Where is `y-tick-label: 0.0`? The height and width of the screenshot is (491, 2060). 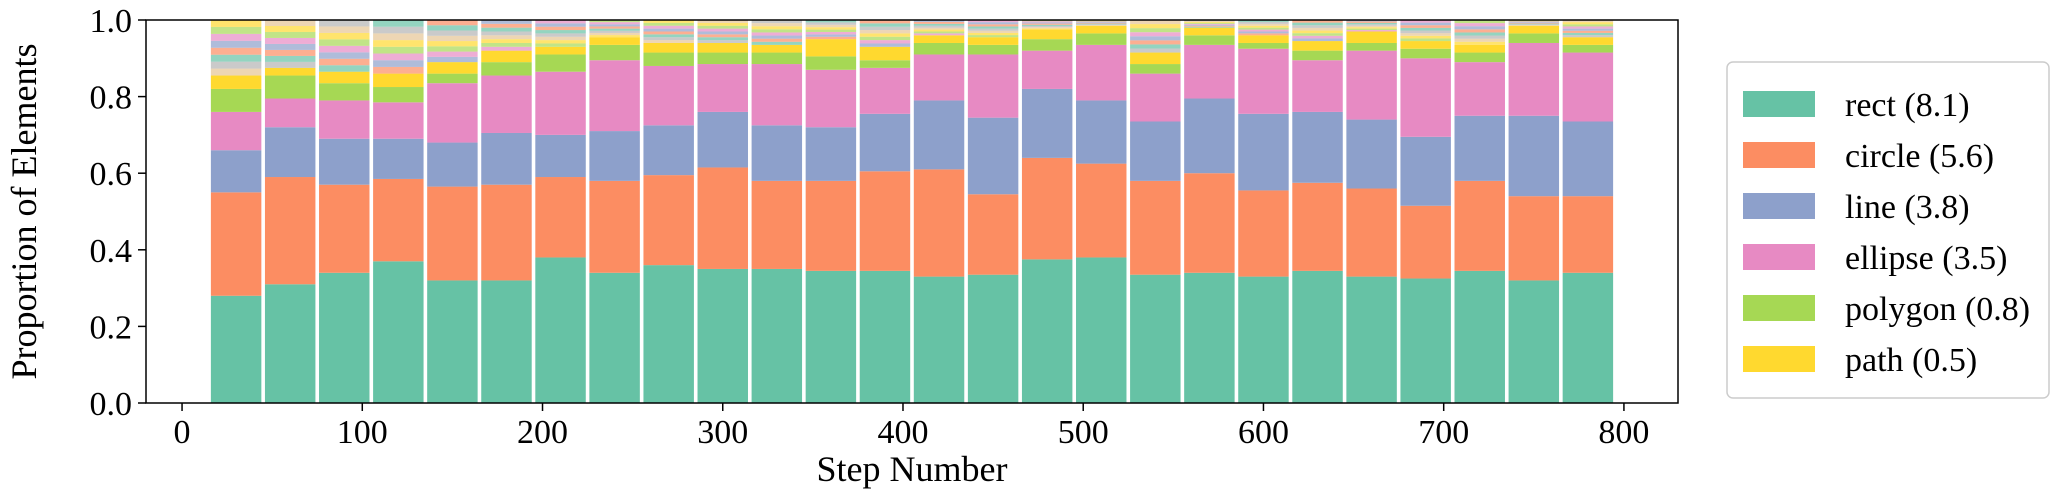
y-tick-label: 0.0 is located at coordinates (111, 404).